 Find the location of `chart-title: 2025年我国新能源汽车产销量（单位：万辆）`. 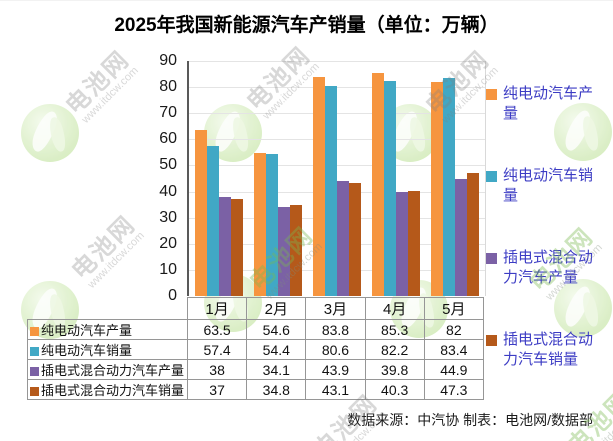

chart-title: 2025年我国新能源汽车产销量（单位：万辆） is located at coordinates (306, 25).